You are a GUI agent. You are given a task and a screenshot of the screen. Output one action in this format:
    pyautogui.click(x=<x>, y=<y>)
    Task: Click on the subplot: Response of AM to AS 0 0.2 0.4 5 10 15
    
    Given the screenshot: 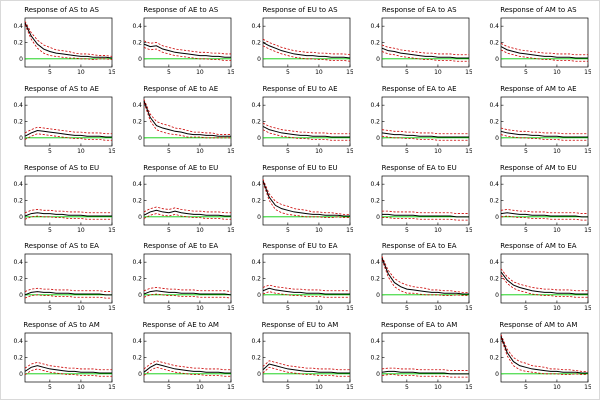 What is the action you would take?
    pyautogui.click(x=538, y=43)
    